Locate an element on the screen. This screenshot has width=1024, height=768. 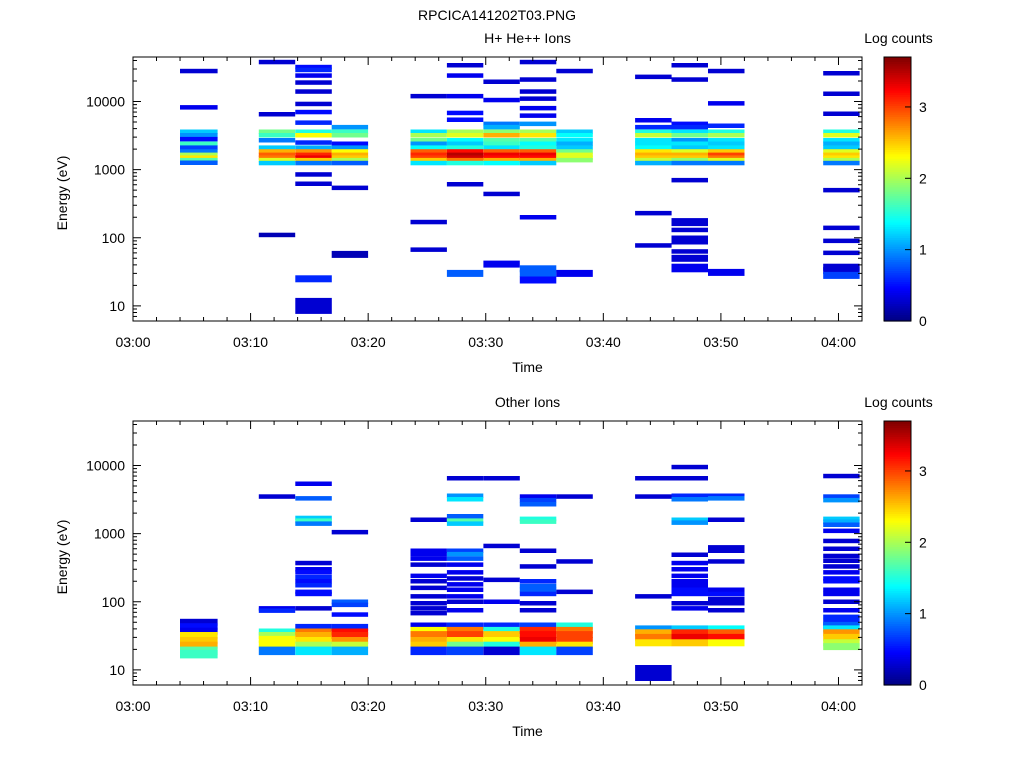
cell-c4-b1 is located at coordinates (428, 131).